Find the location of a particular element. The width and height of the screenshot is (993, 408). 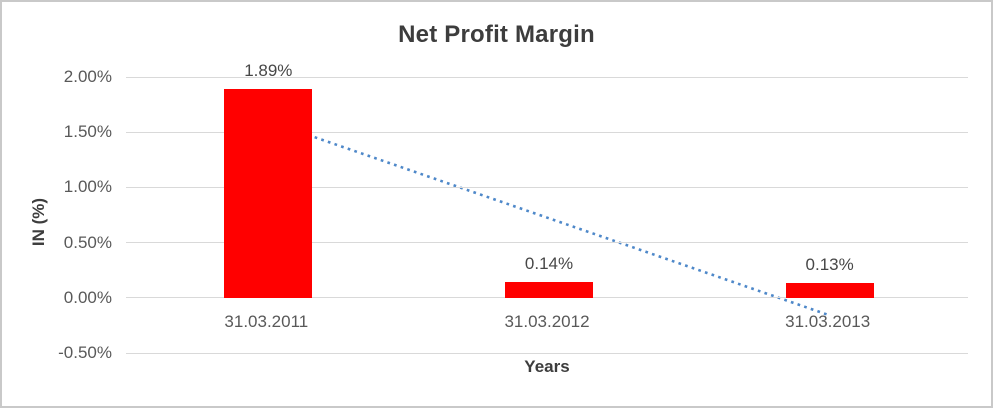

y-tick-label: 2.00% is located at coordinates (87, 76).